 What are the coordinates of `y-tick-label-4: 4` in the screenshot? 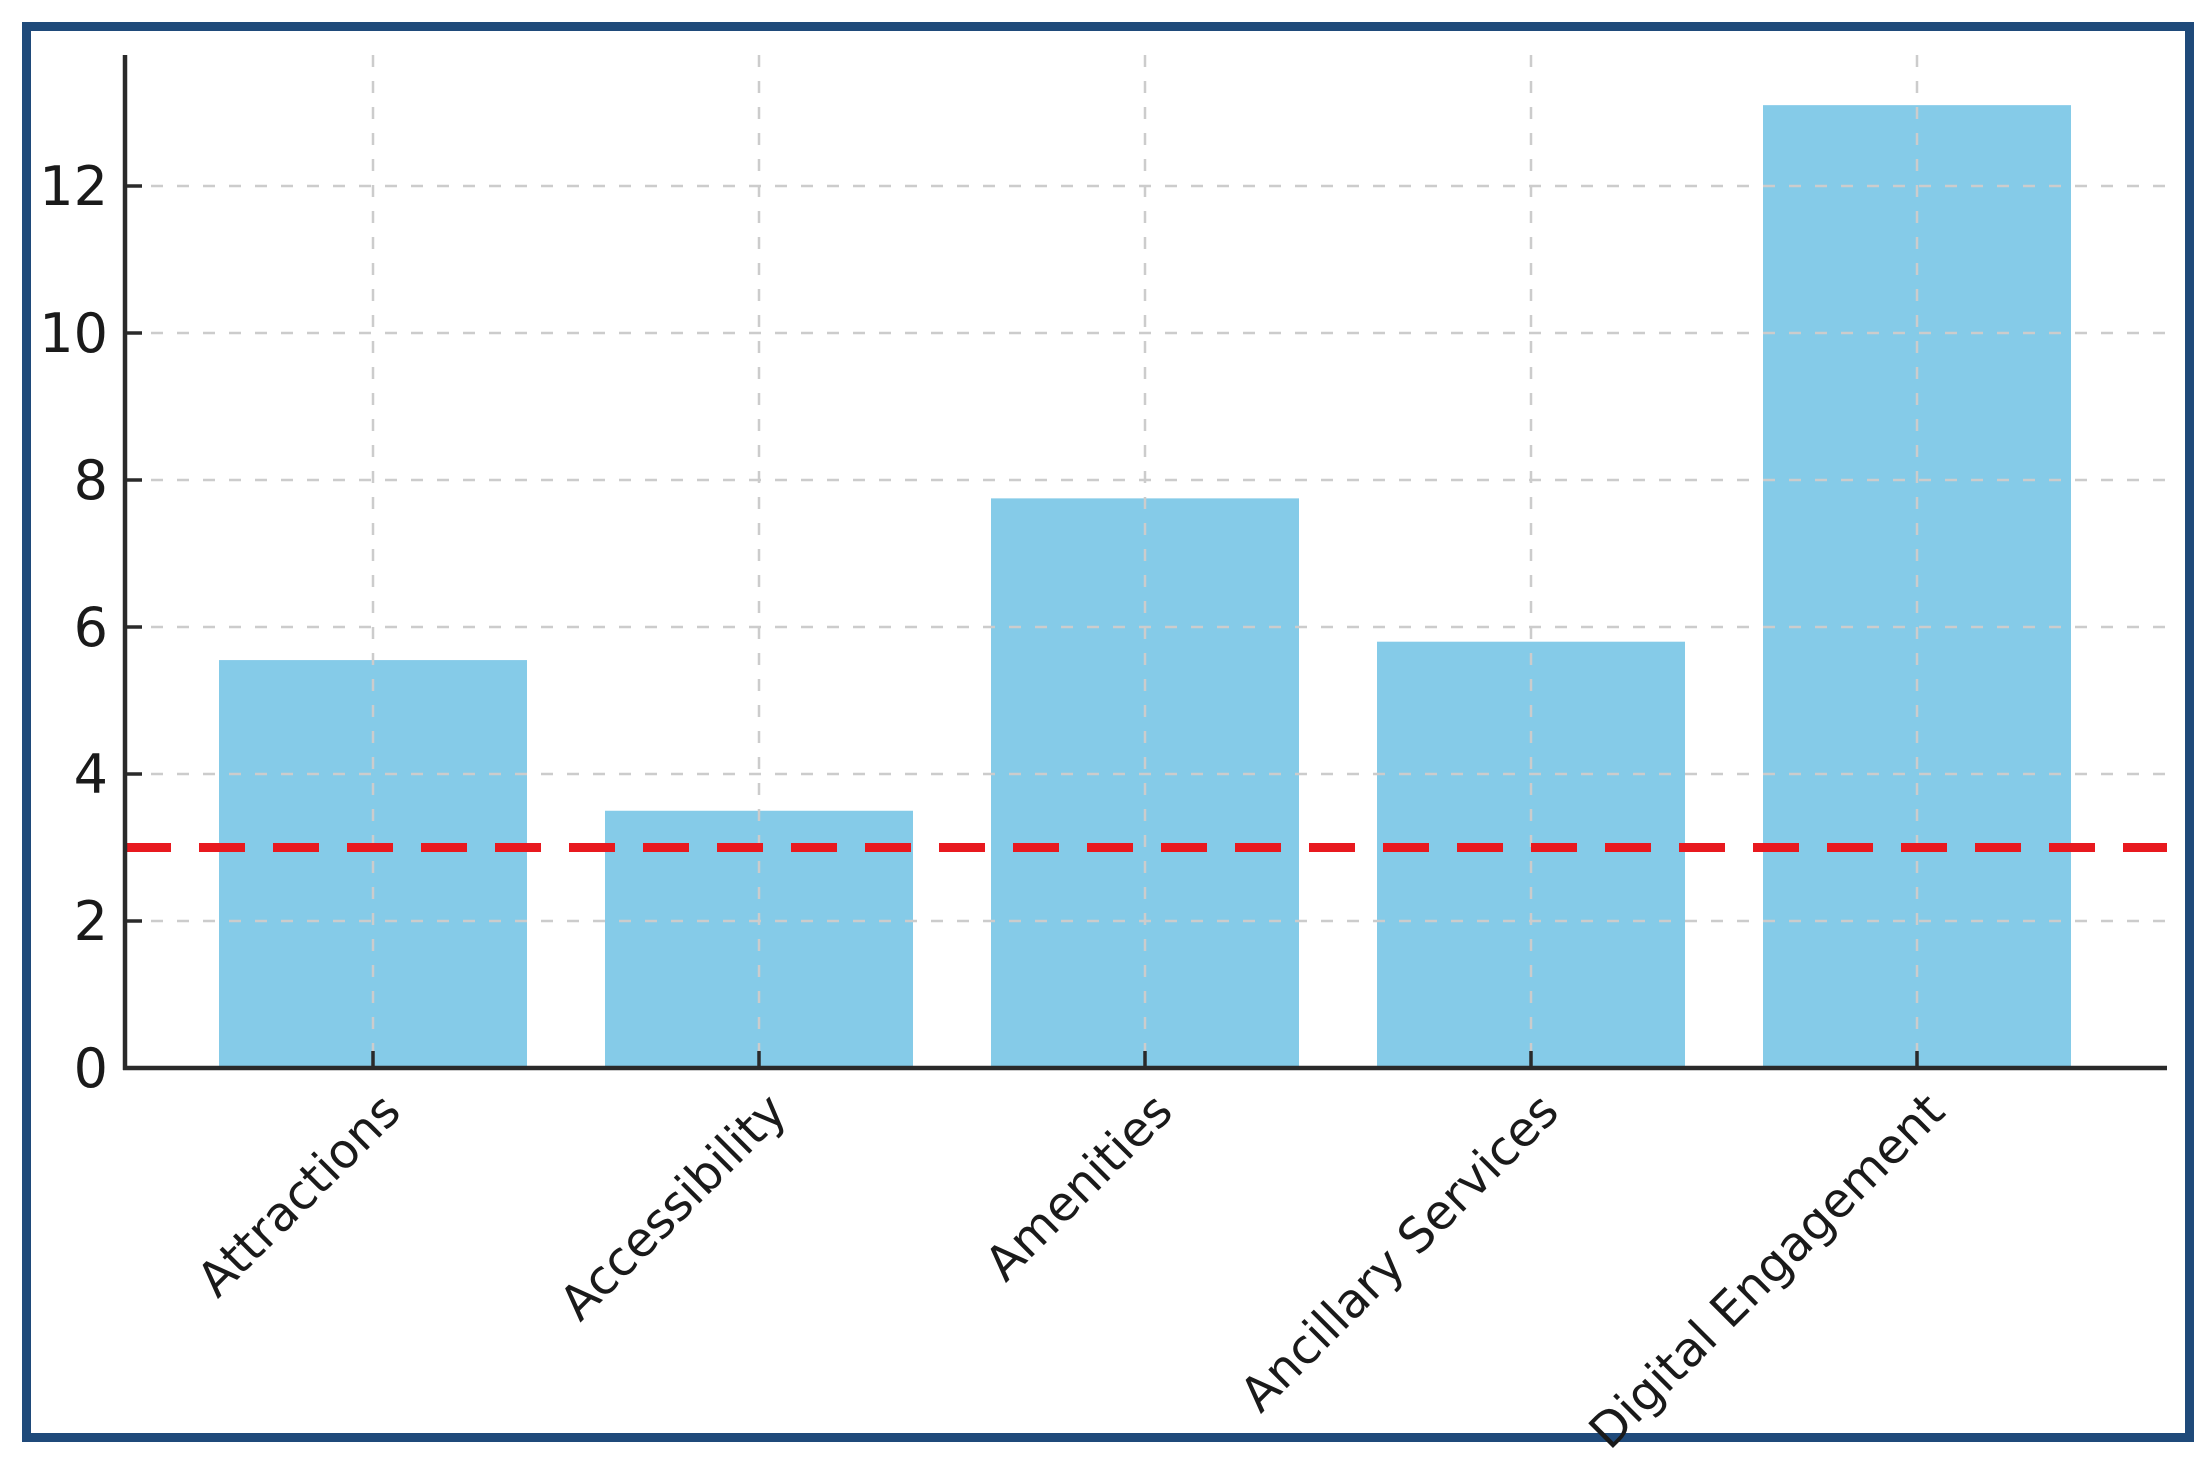 It's located at (91, 774).